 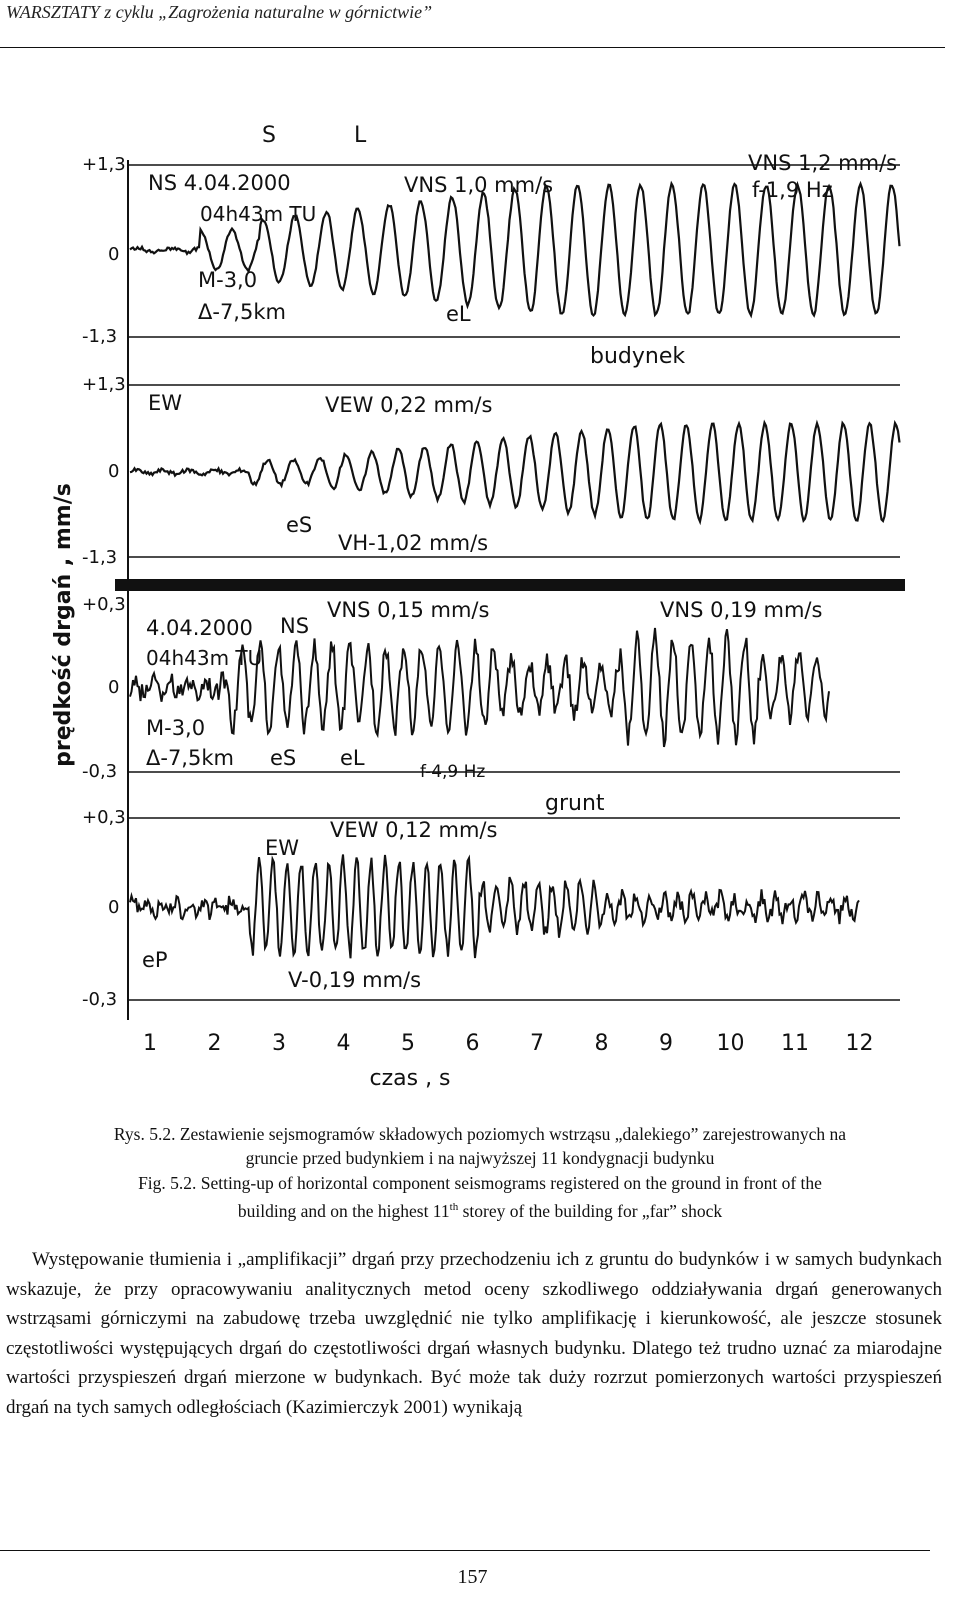 I want to click on panel4-label-ew: EW, so click(x=282, y=848).